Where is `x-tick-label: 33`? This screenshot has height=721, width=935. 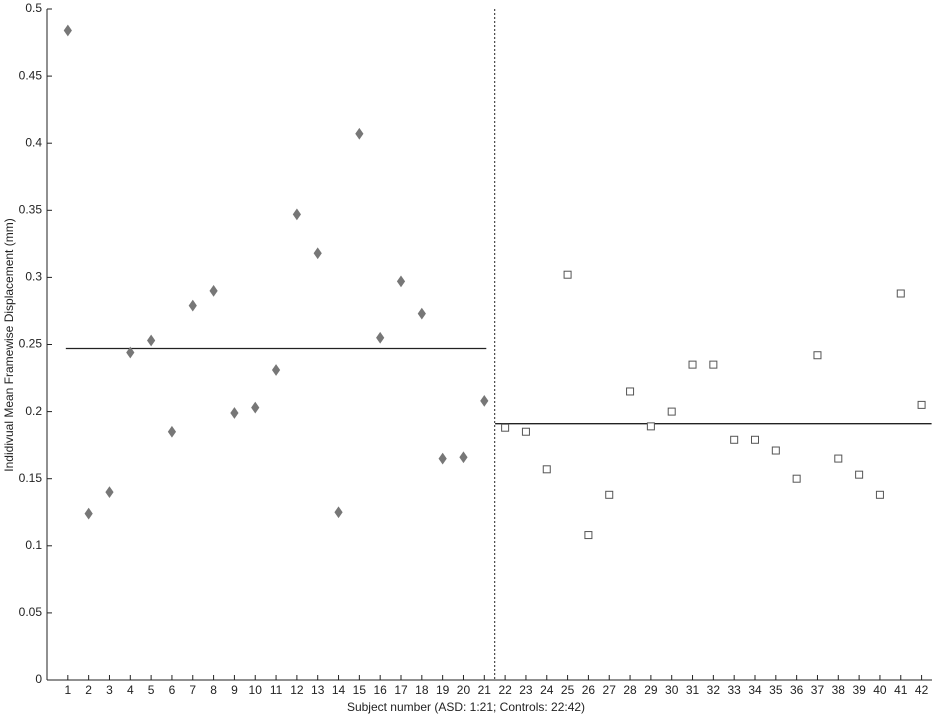 x-tick-label: 33 is located at coordinates (734, 690).